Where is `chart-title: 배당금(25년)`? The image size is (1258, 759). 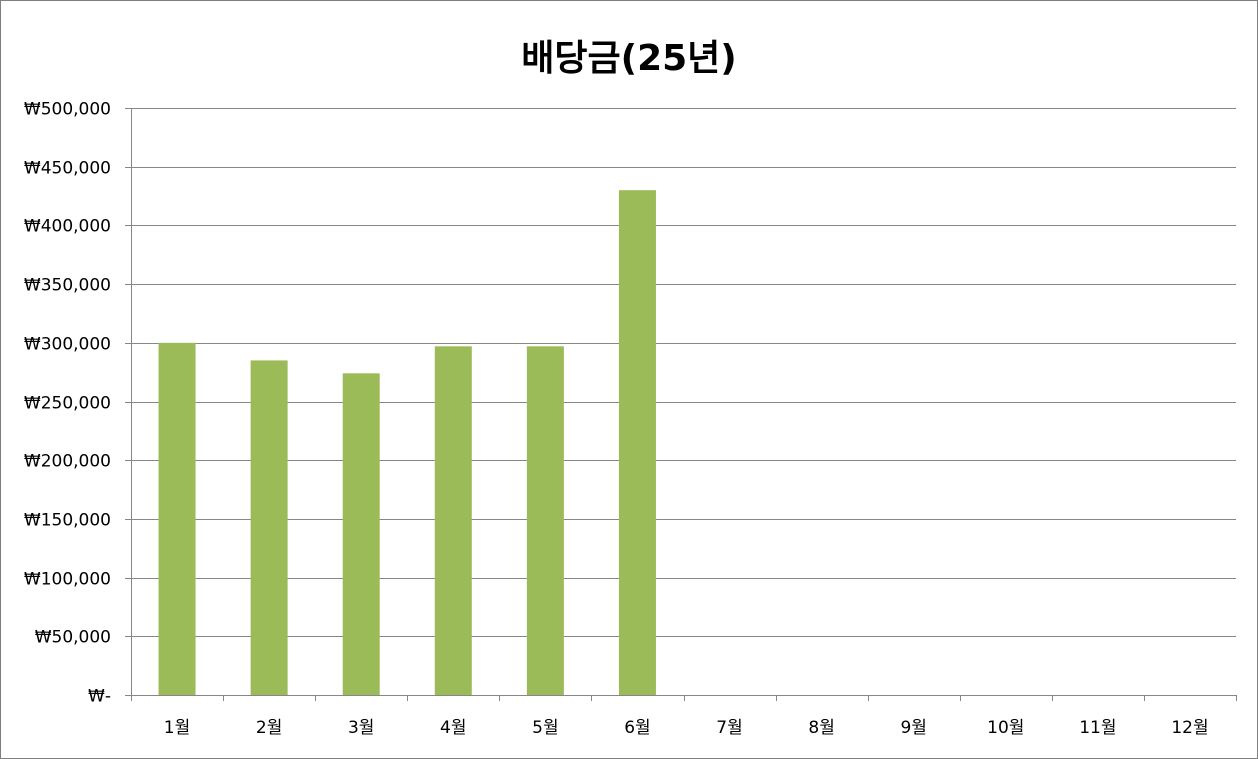
chart-title: 배당금(25년) is located at coordinates (629, 58).